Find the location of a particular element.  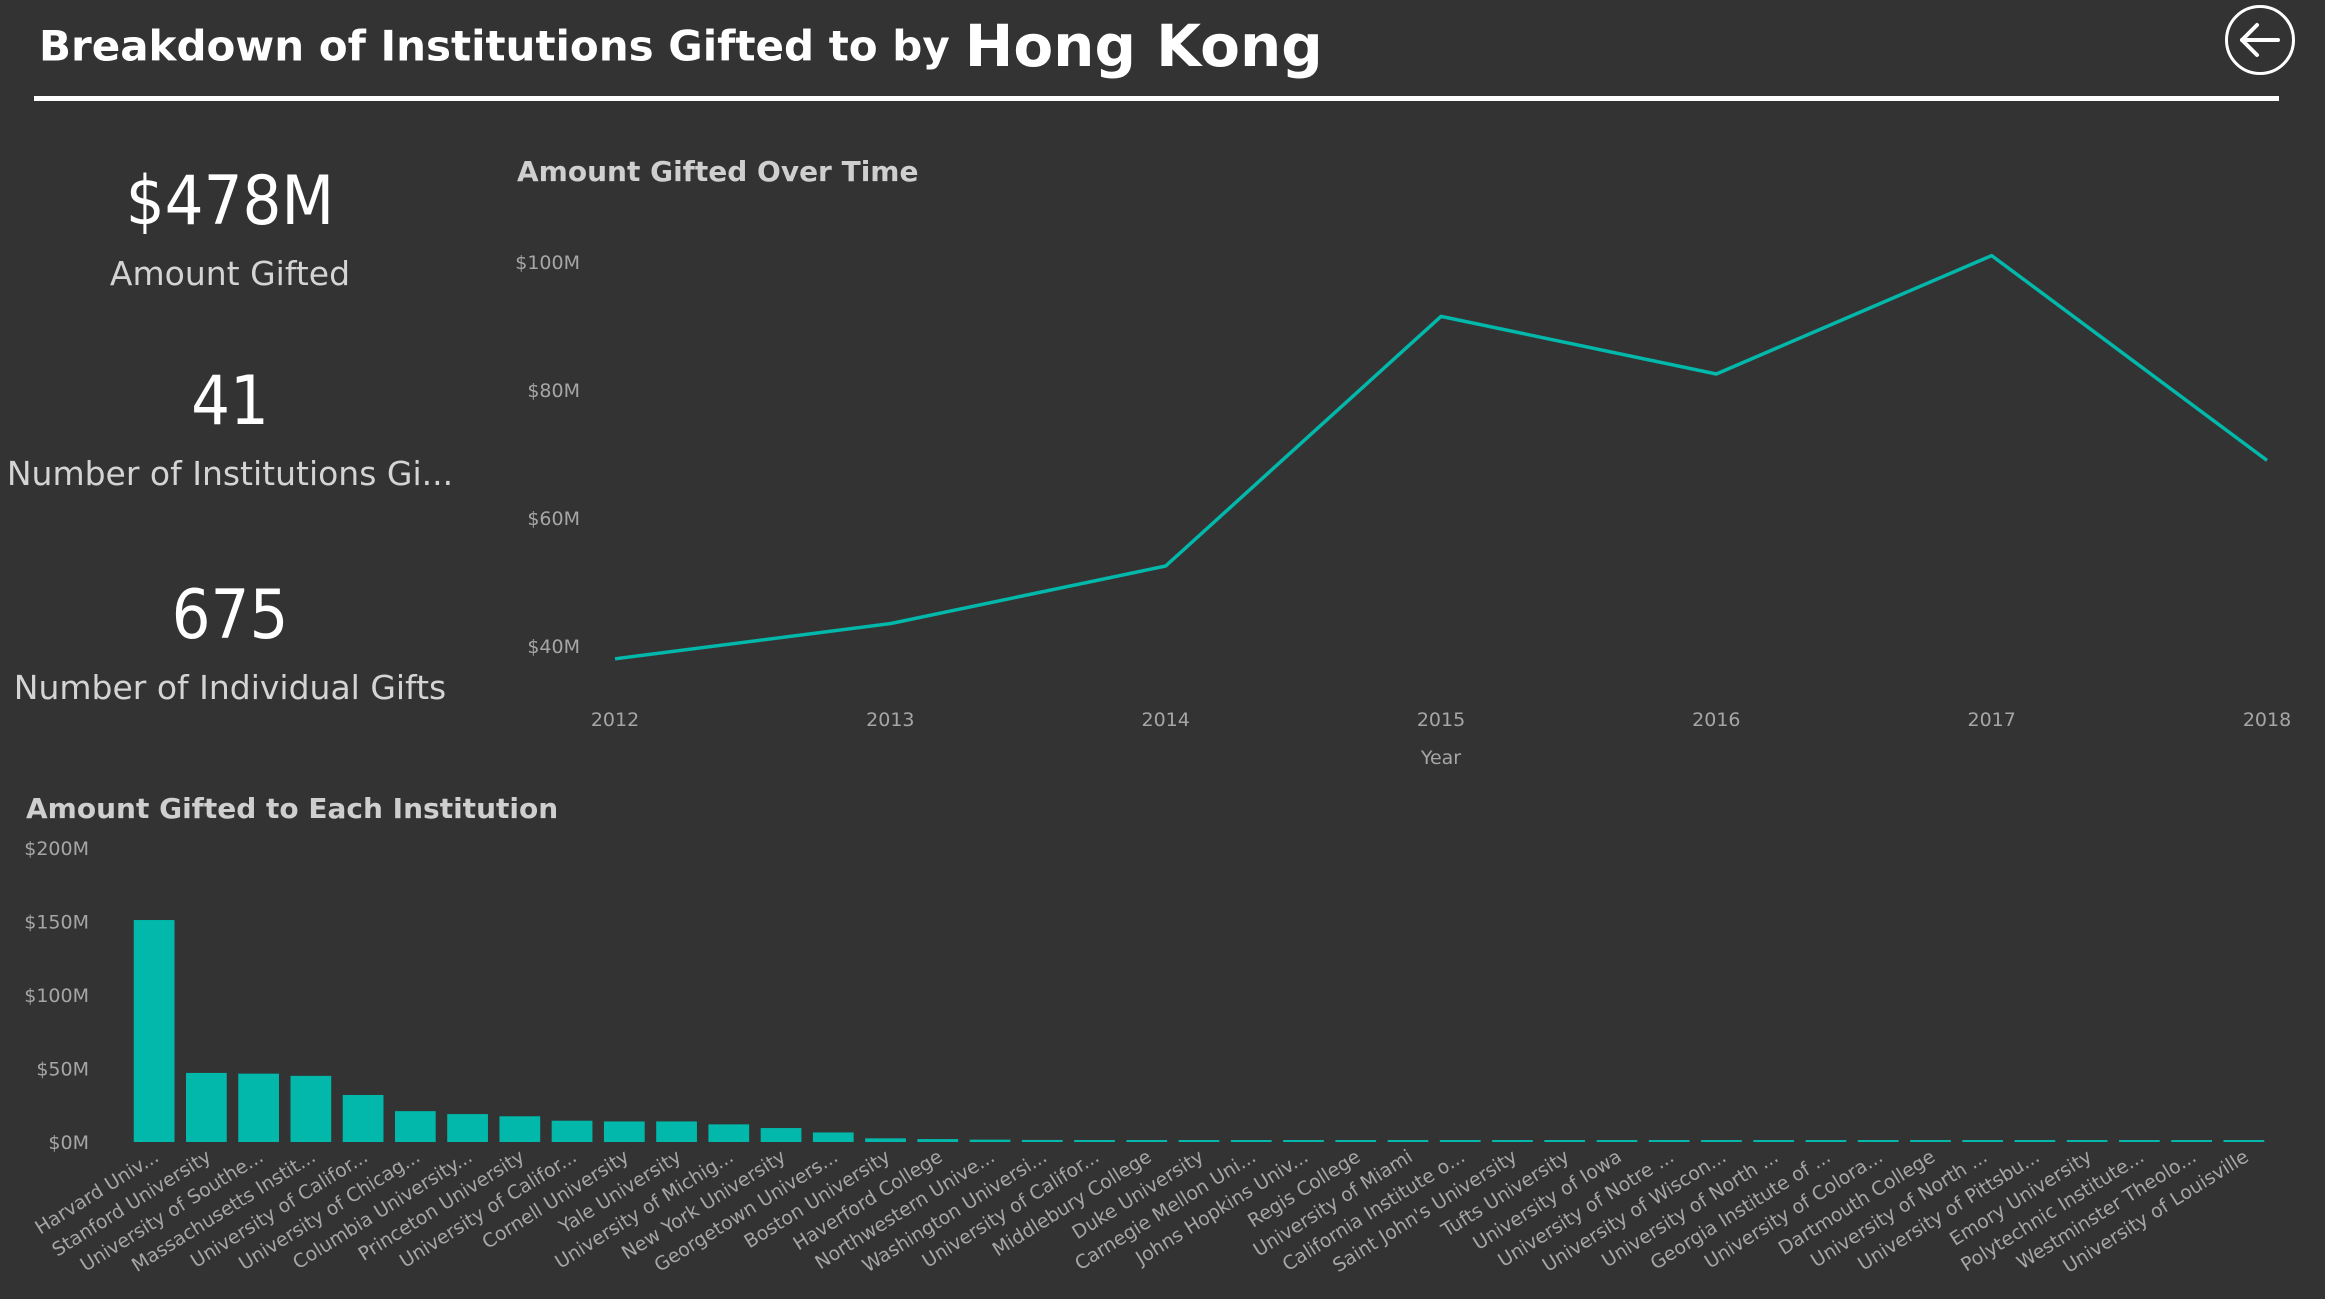

y-tick-label: $80M is located at coordinates (553, 391).